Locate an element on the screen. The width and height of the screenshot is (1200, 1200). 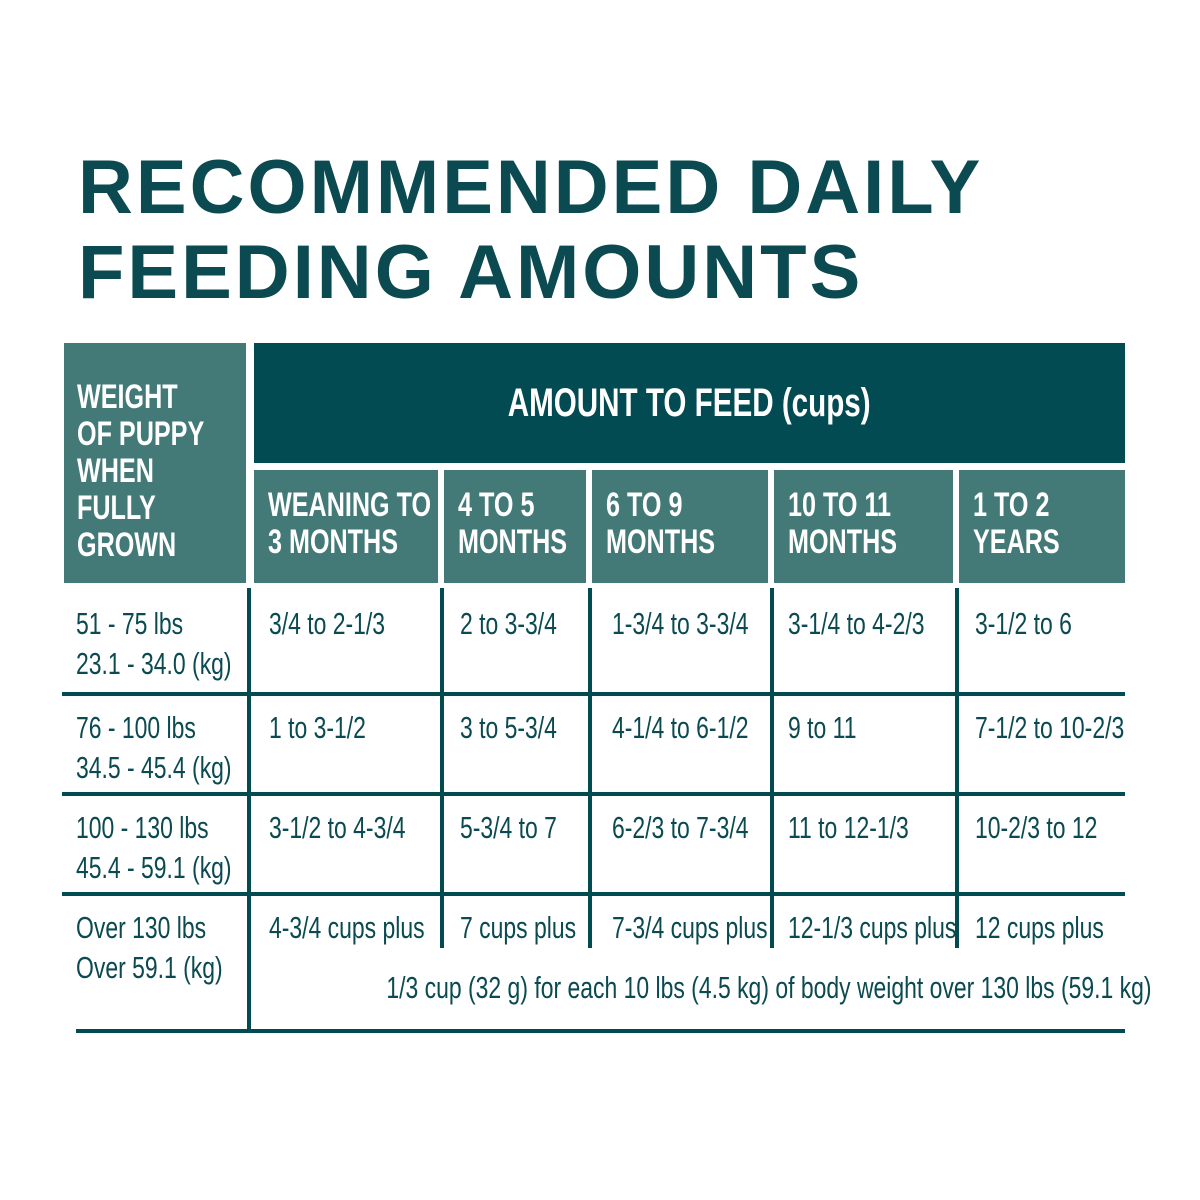
age-header-text: 10 TO 11 MONTHS is located at coordinates (842, 524).